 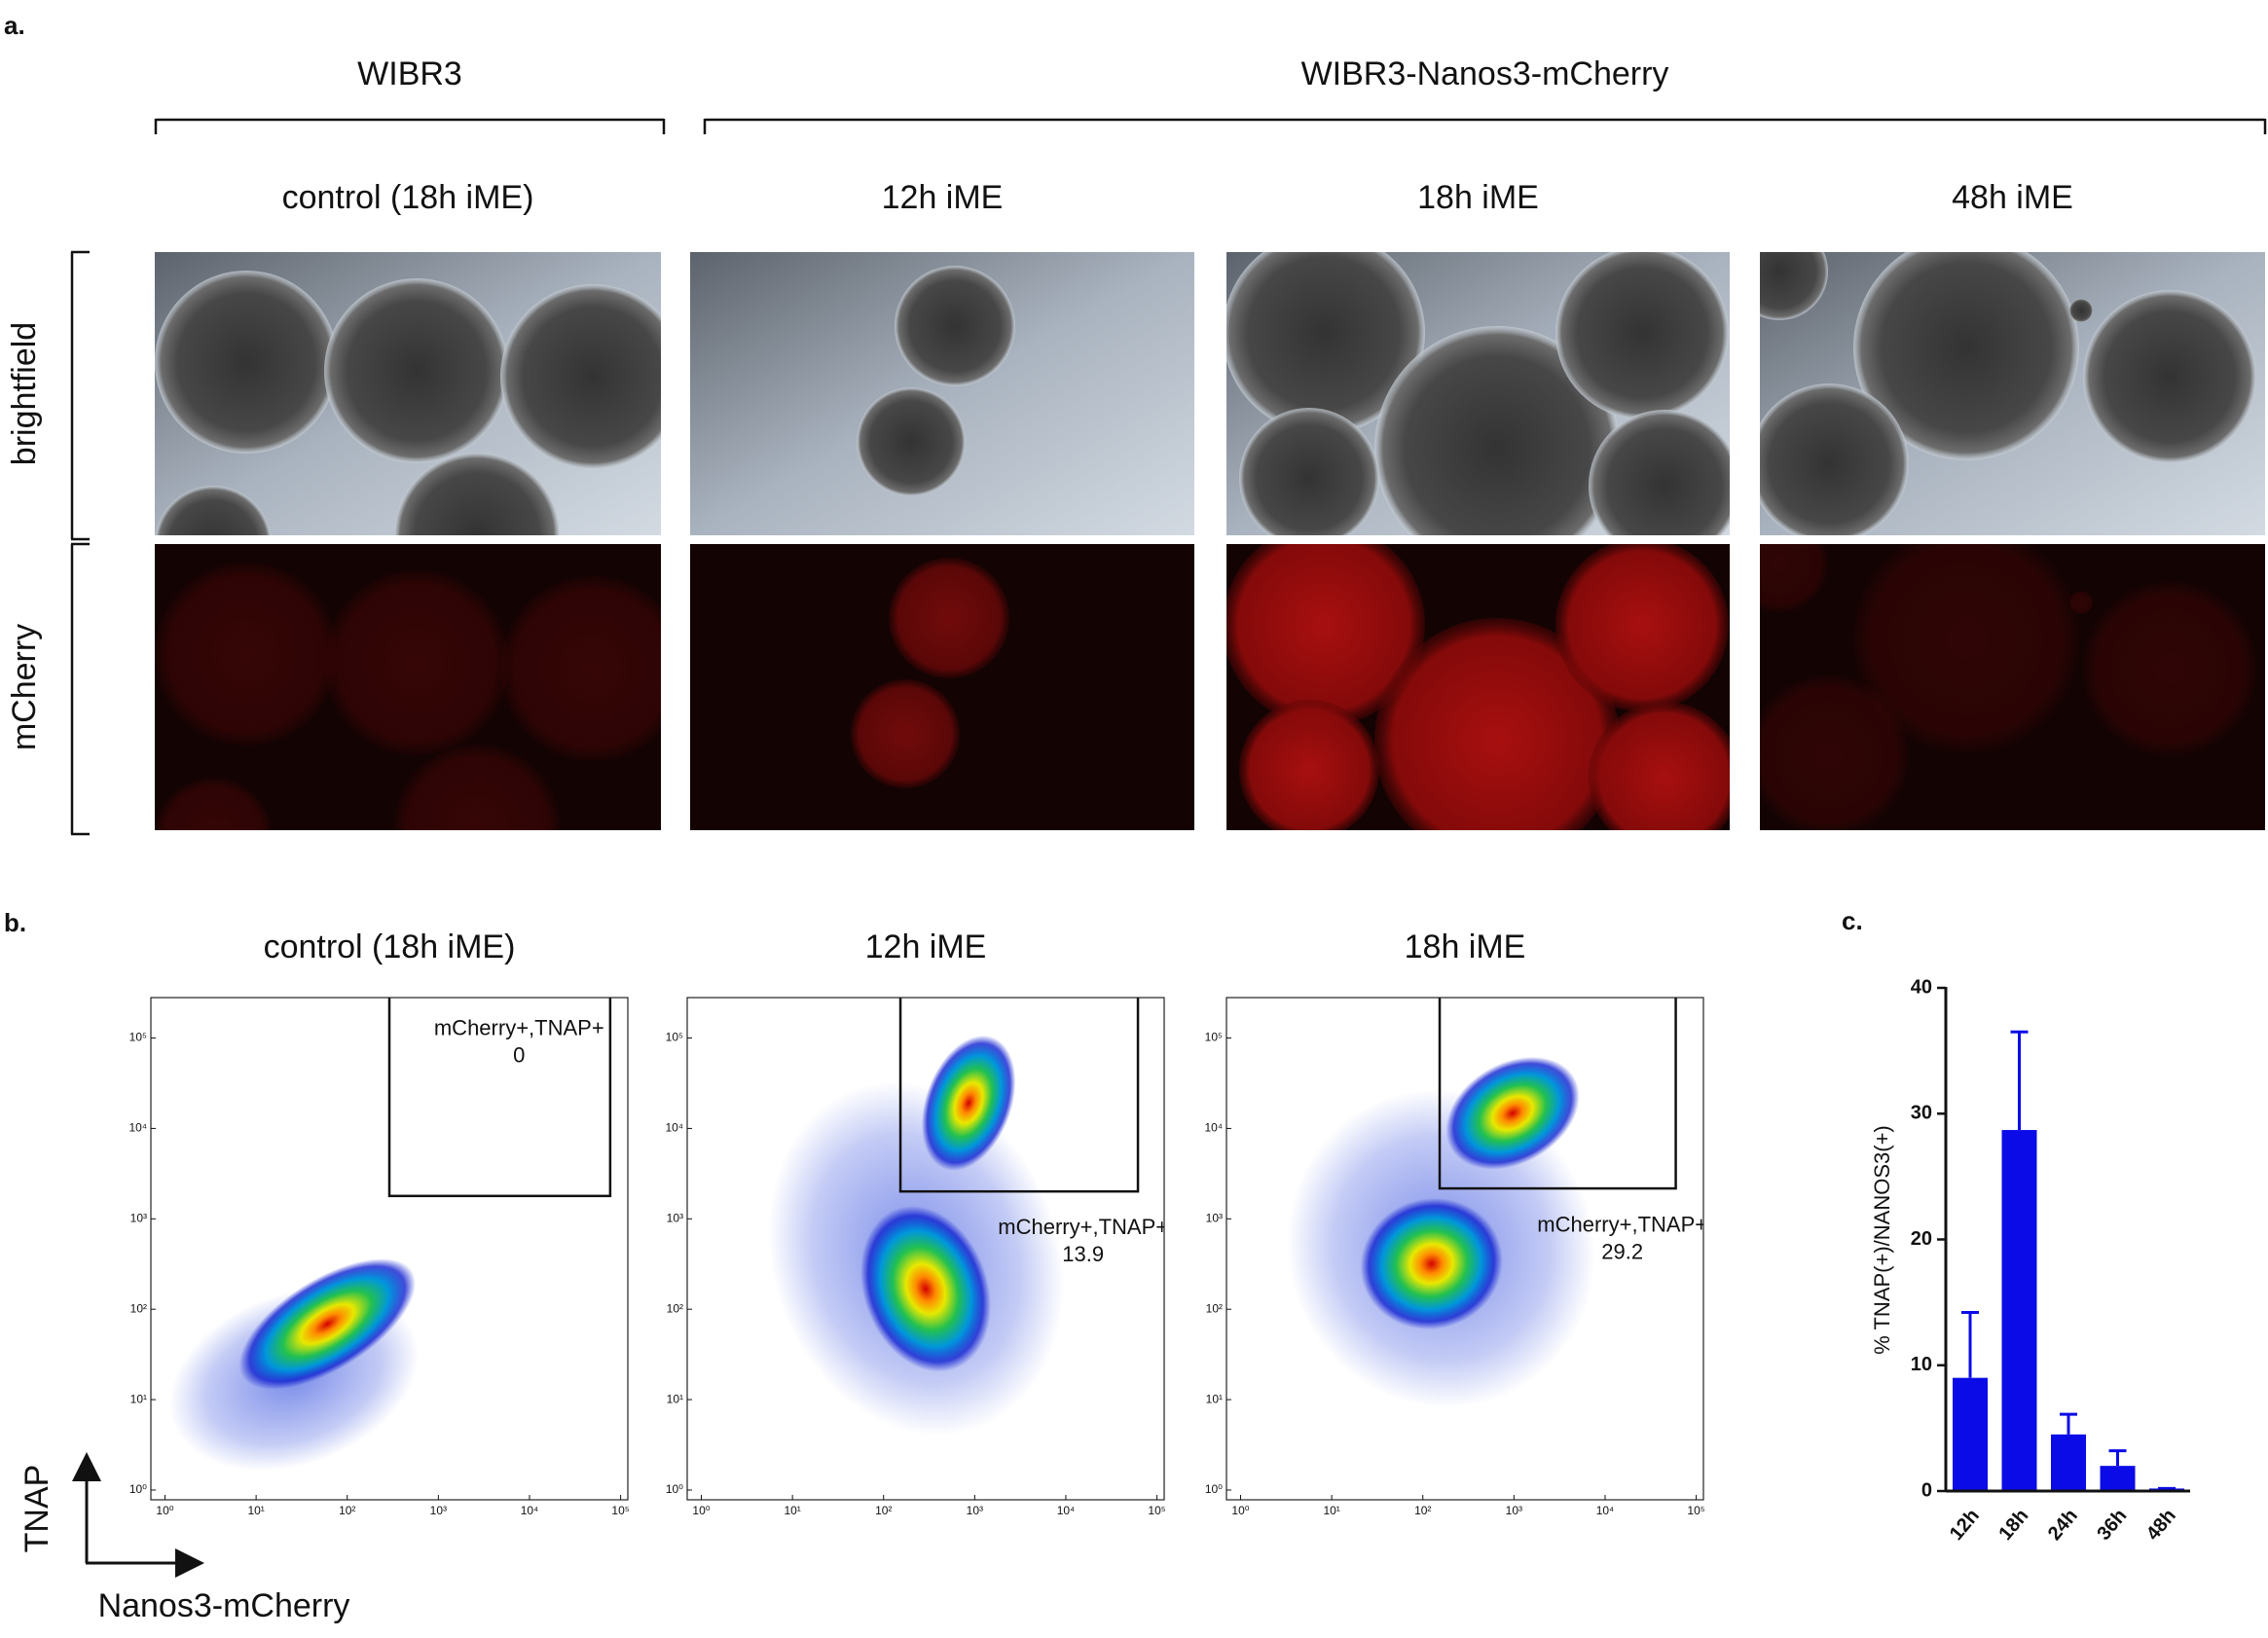 I want to click on y-tick-label: 20, so click(x=1921, y=1239).